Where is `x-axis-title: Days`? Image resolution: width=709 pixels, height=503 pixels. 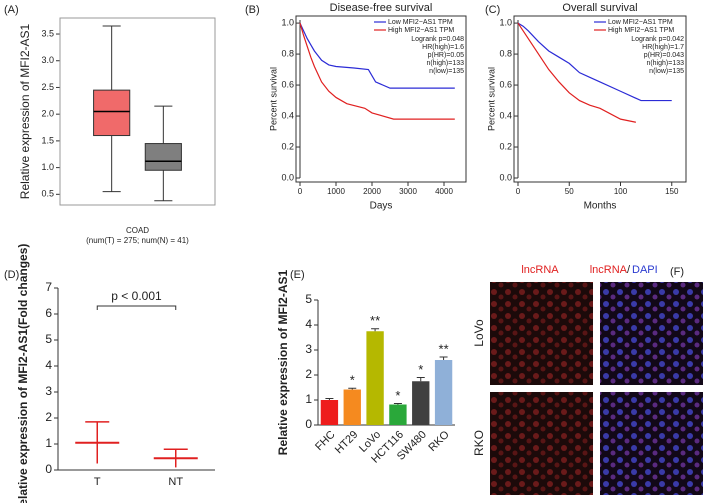
x-axis-title: Days is located at coordinates (381, 206).